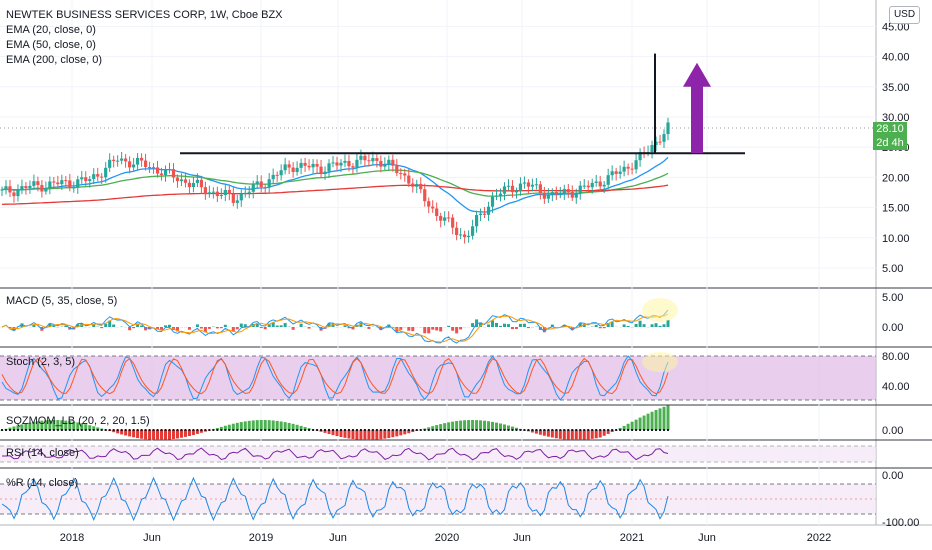 The width and height of the screenshot is (932, 550). What do you see at coordinates (62, 301) in the screenshot?
I see `macd-label: MACD (5, 35, close, 5)` at bounding box center [62, 301].